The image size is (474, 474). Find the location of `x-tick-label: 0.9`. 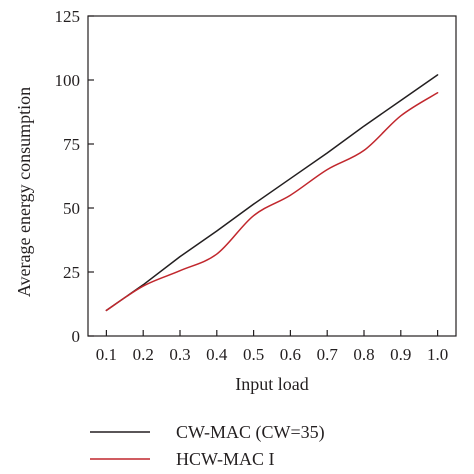

x-tick-label: 0.9 is located at coordinates (400, 354).